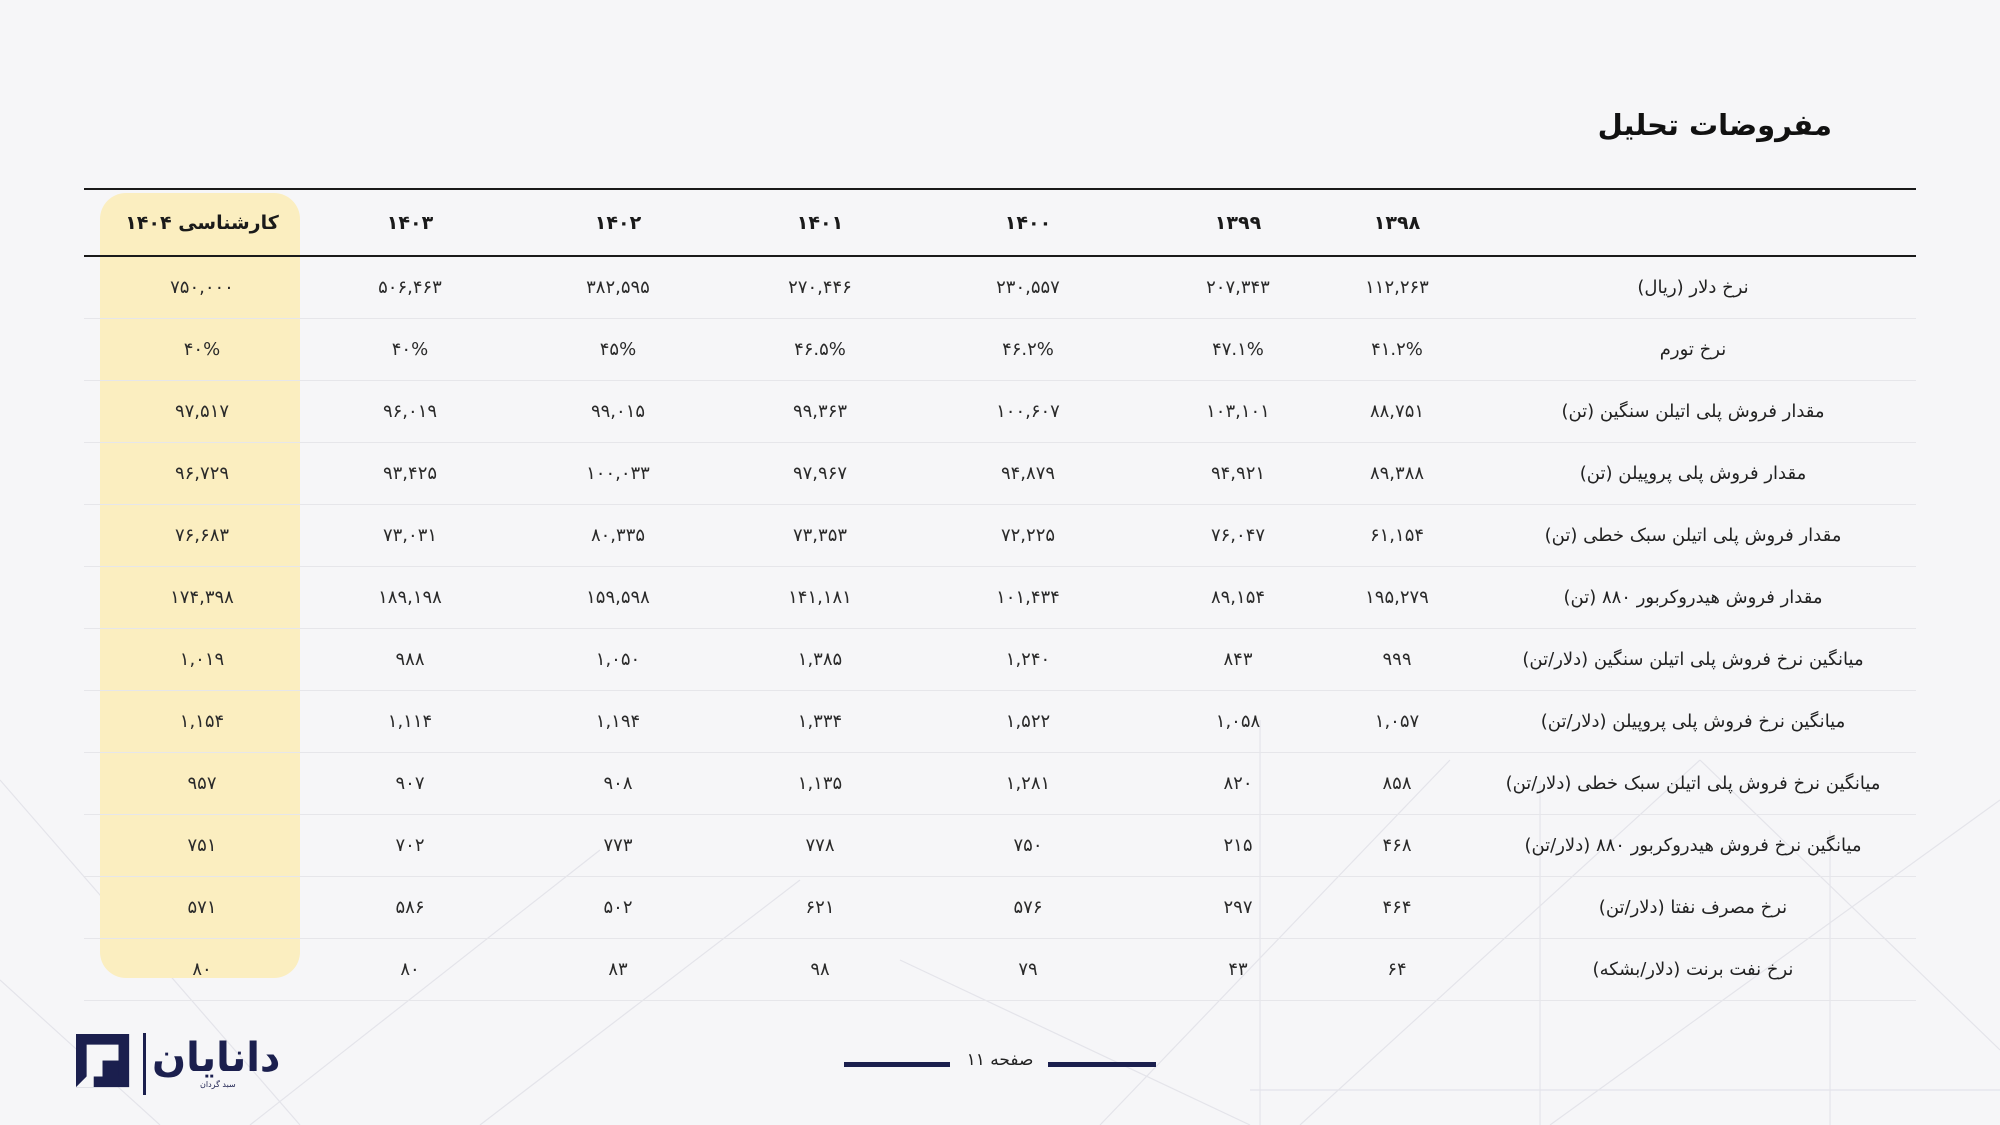  I want to click on table-cell: ۷۰۲, so click(410, 845).